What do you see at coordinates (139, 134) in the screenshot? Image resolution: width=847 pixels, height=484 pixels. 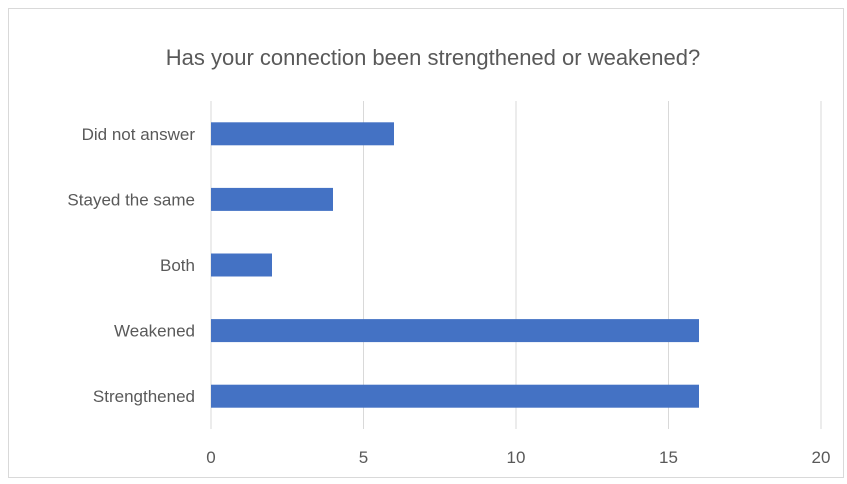 I see `category-label-did-not-answer: Did not answer` at bounding box center [139, 134].